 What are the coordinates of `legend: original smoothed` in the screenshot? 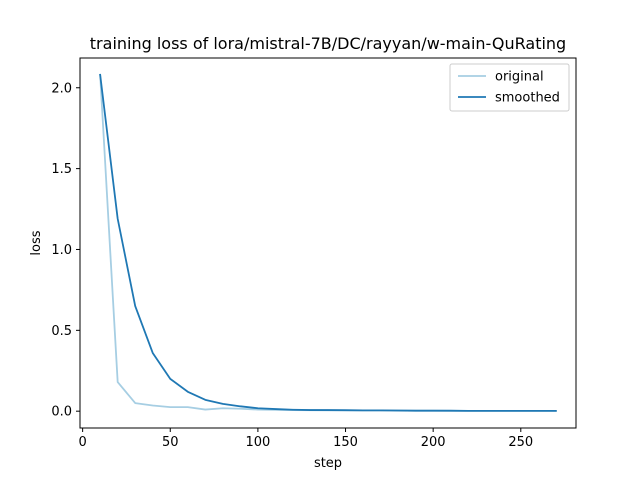 It's located at (509, 87).